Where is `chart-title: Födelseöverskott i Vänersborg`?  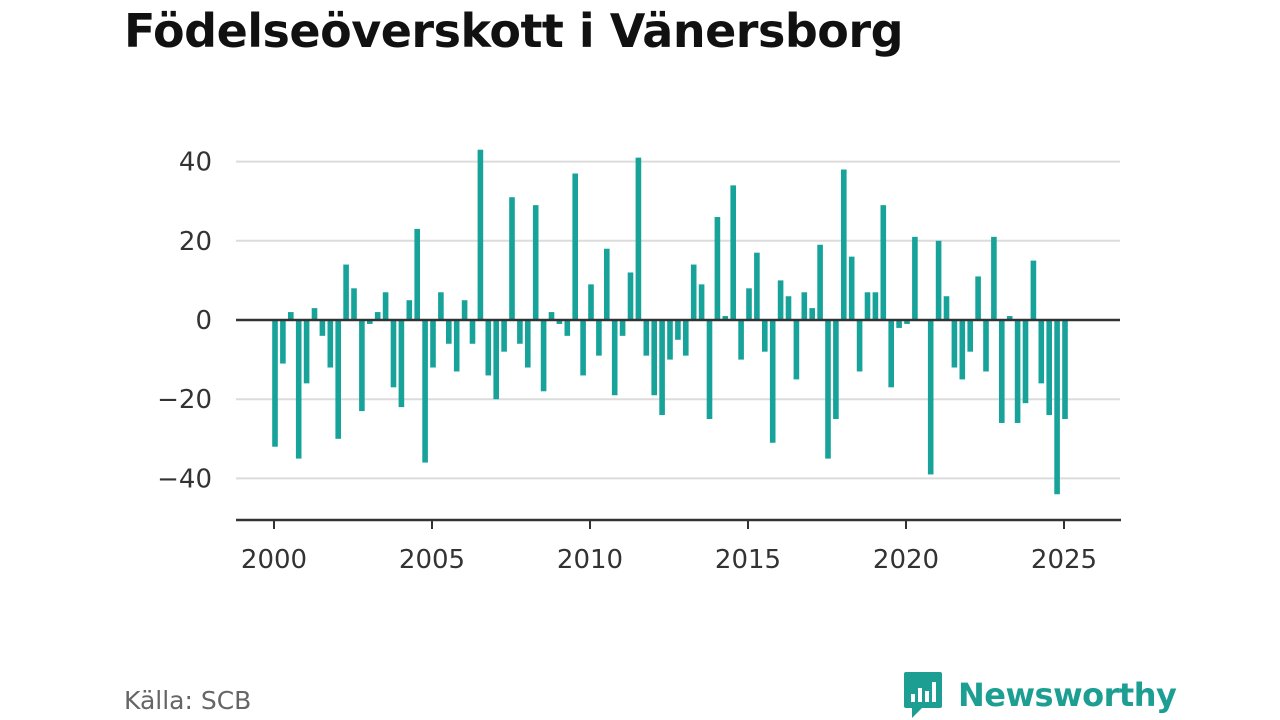 chart-title: Födelseöverskott i Vänersborg is located at coordinates (514, 31).